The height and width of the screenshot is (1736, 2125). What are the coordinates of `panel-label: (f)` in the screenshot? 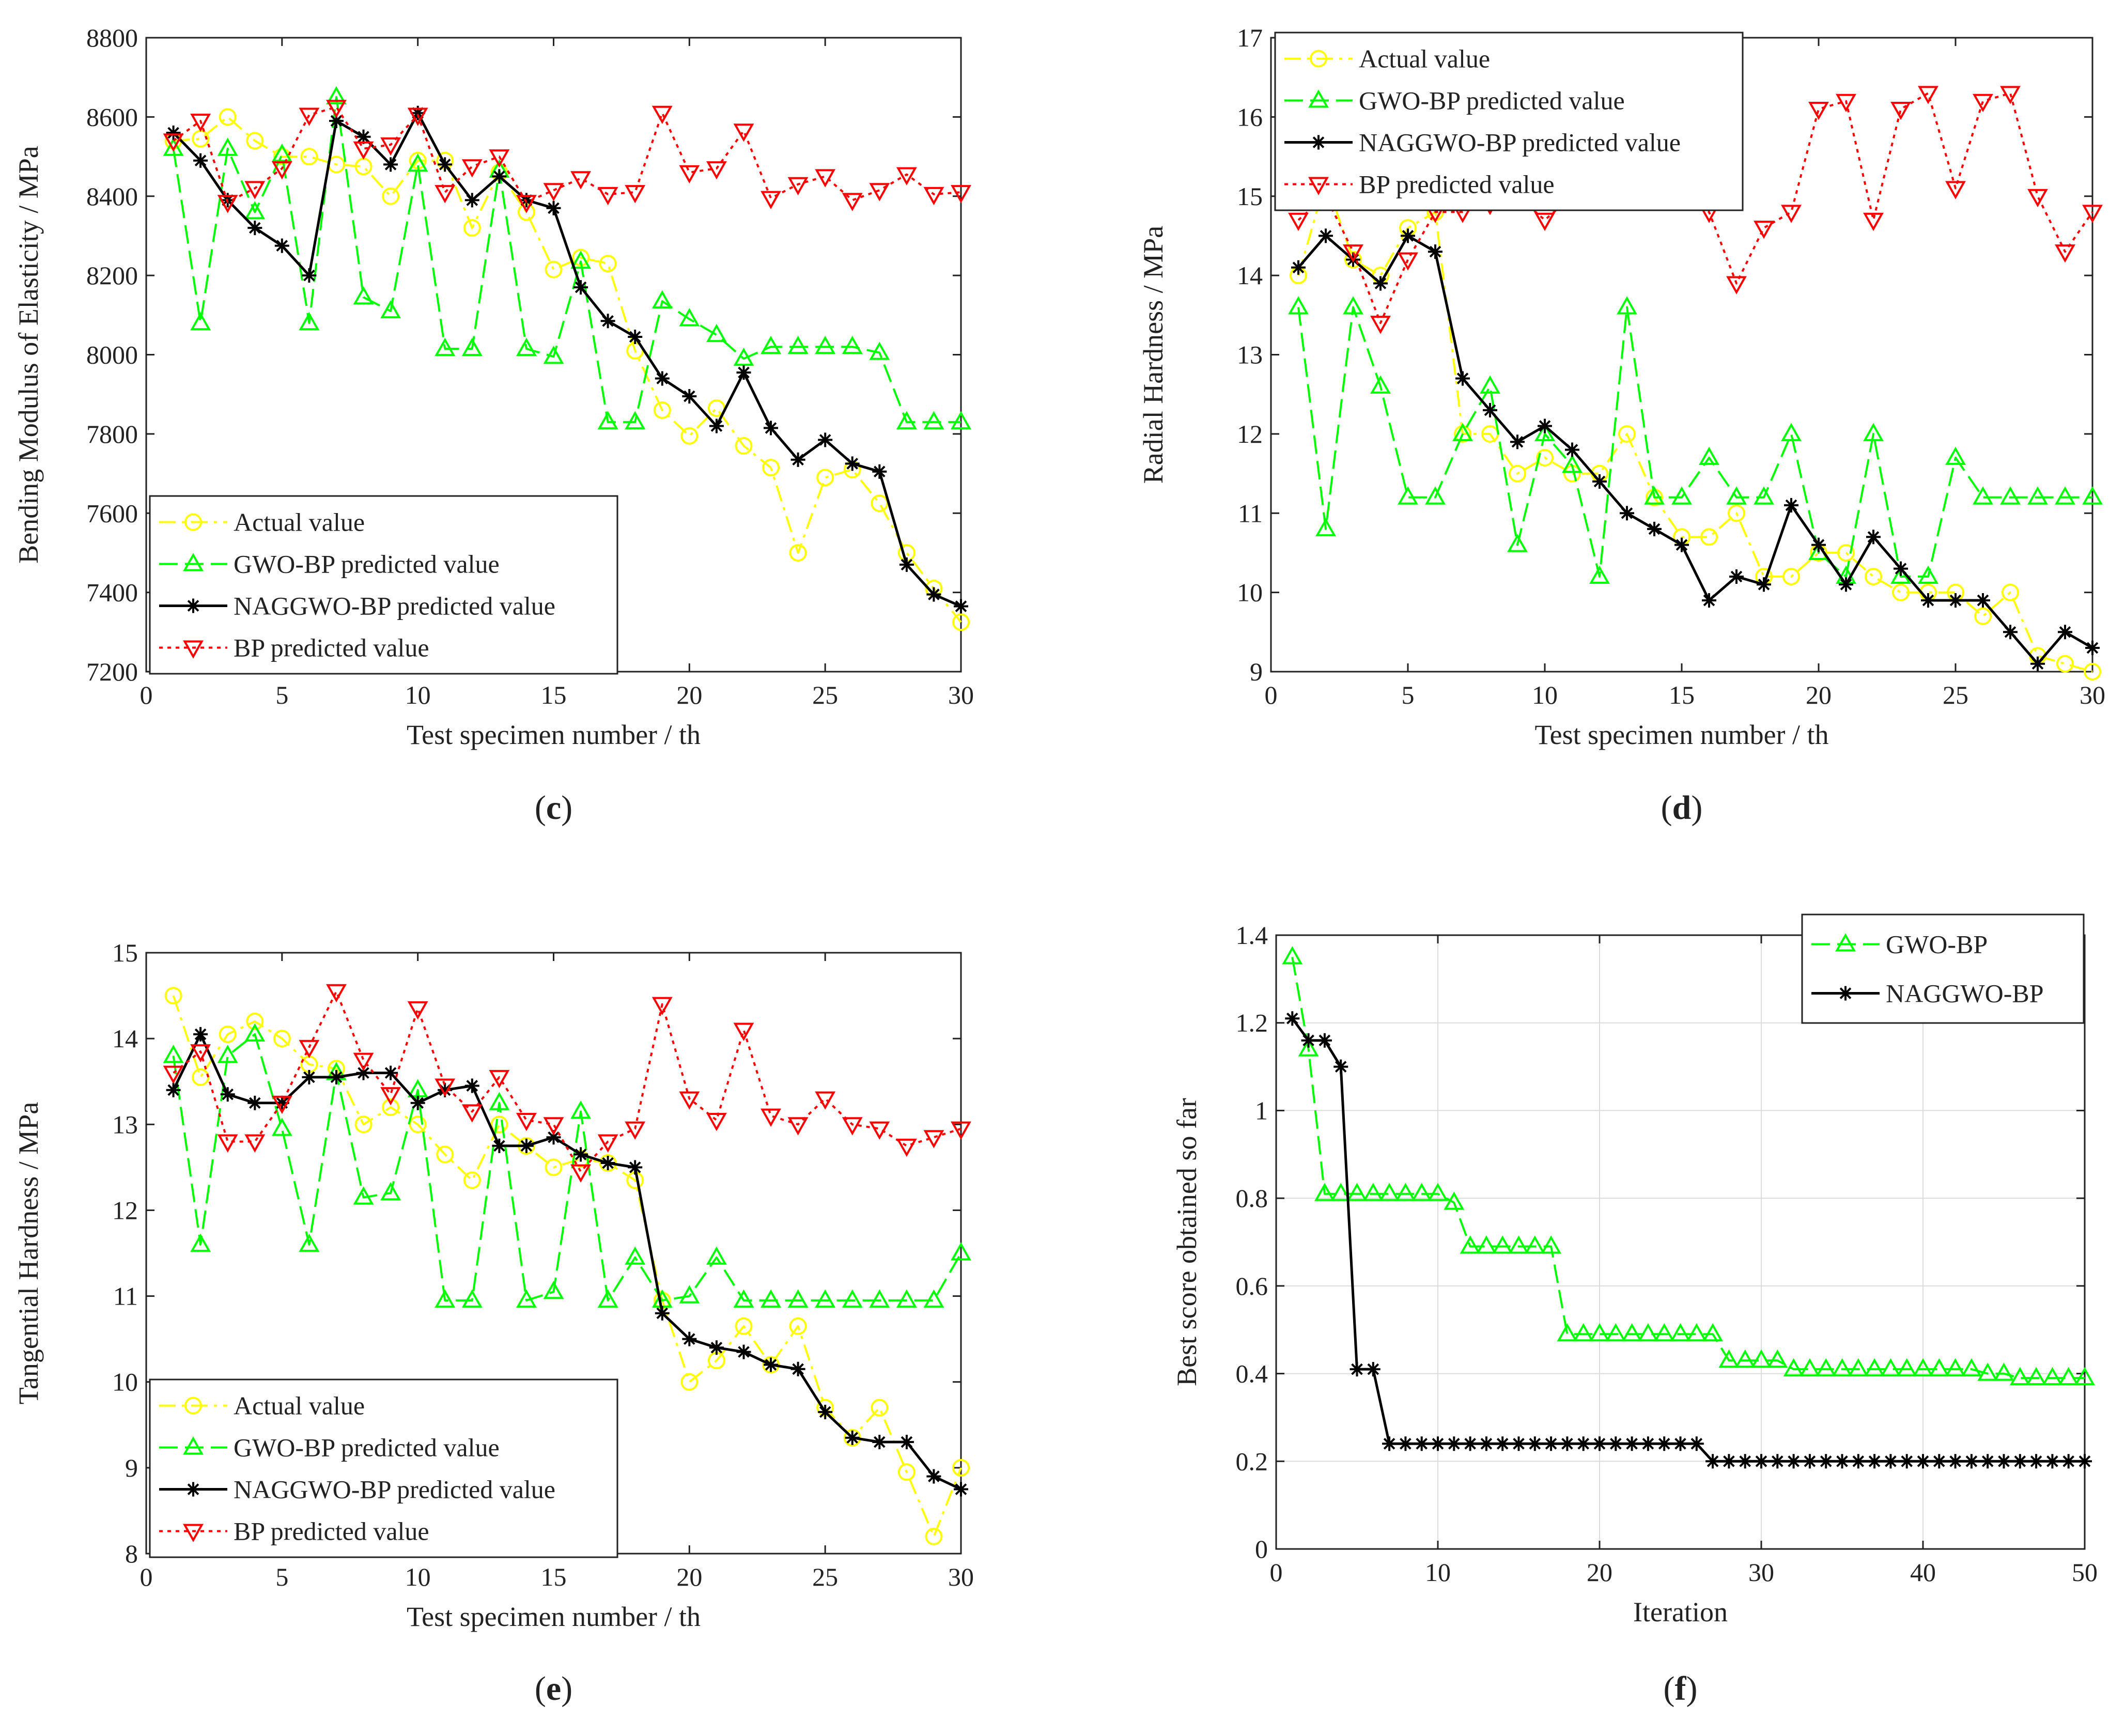 It's located at (1681, 1689).